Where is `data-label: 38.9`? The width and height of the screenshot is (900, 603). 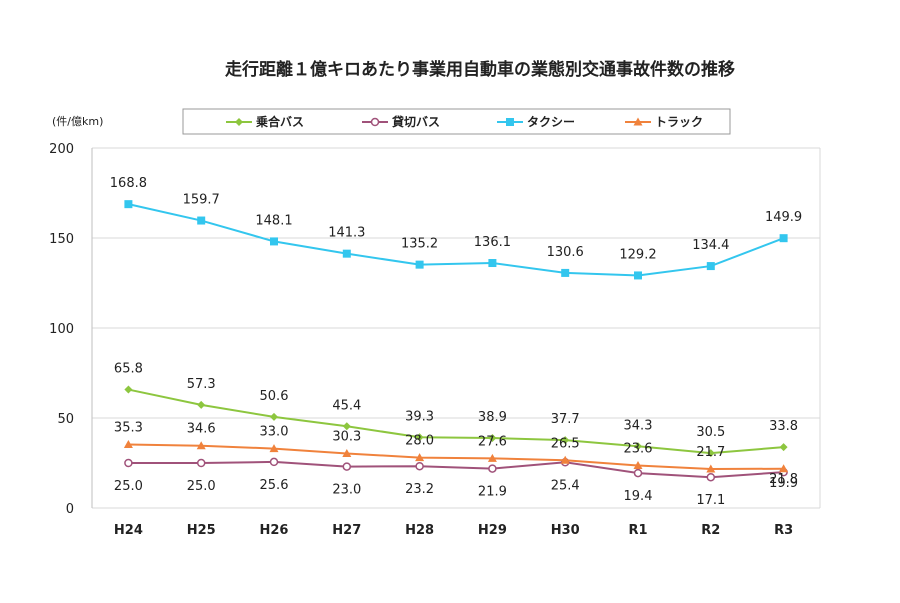
data-label: 38.9 is located at coordinates (492, 417).